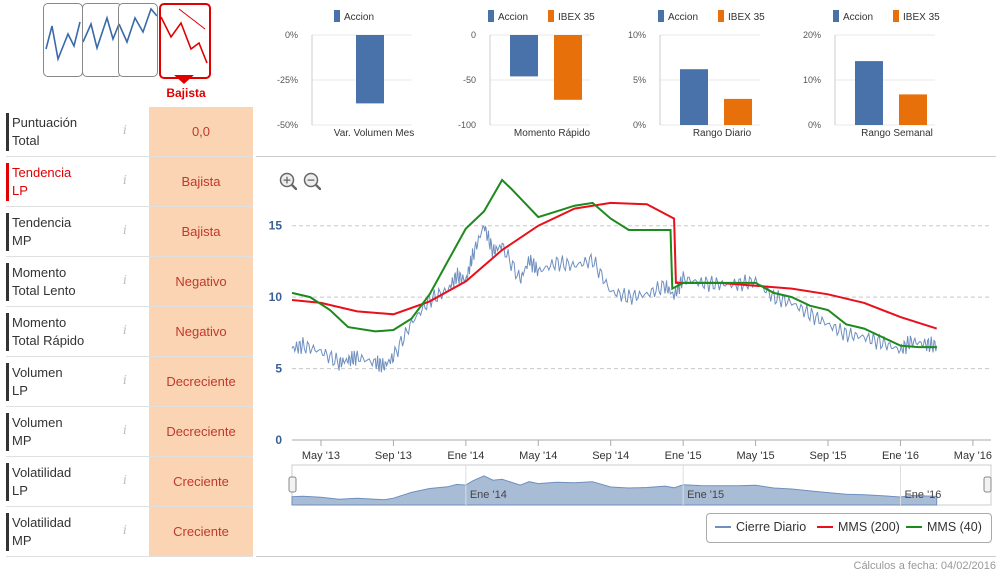 The height and width of the screenshot is (580, 1004). Describe the element at coordinates (321, 456) in the screenshot. I see `x-tick-label: May '13` at that location.